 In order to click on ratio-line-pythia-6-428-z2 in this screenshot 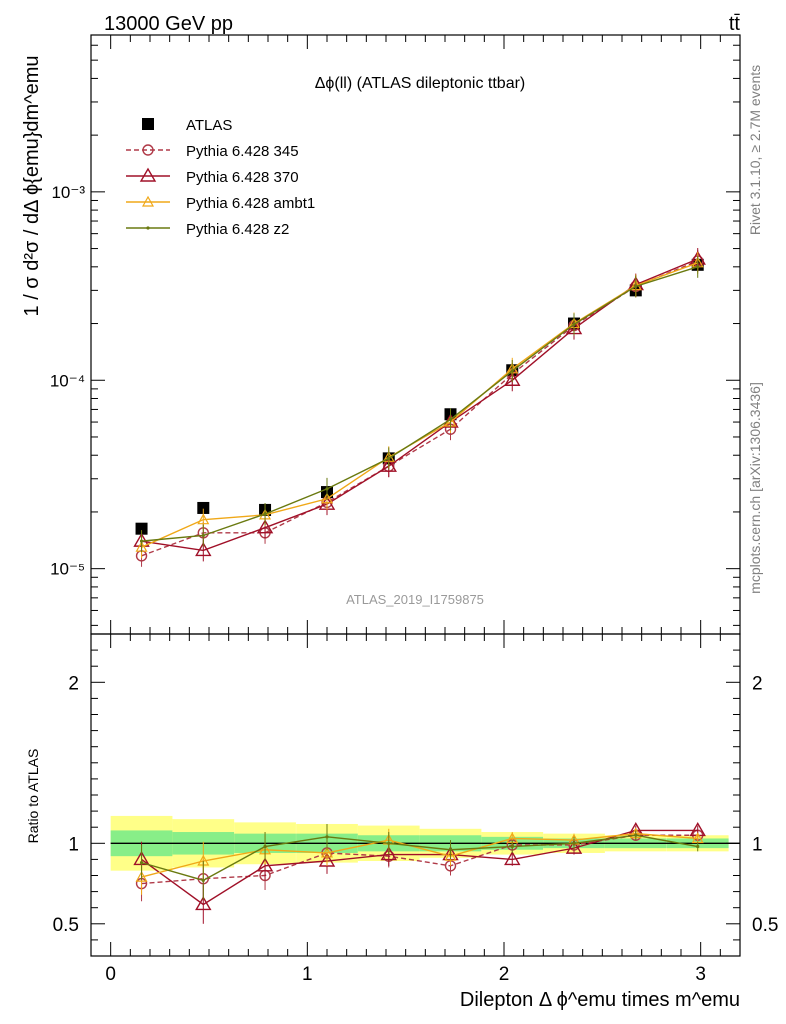, I will do `click(419, 858)`.